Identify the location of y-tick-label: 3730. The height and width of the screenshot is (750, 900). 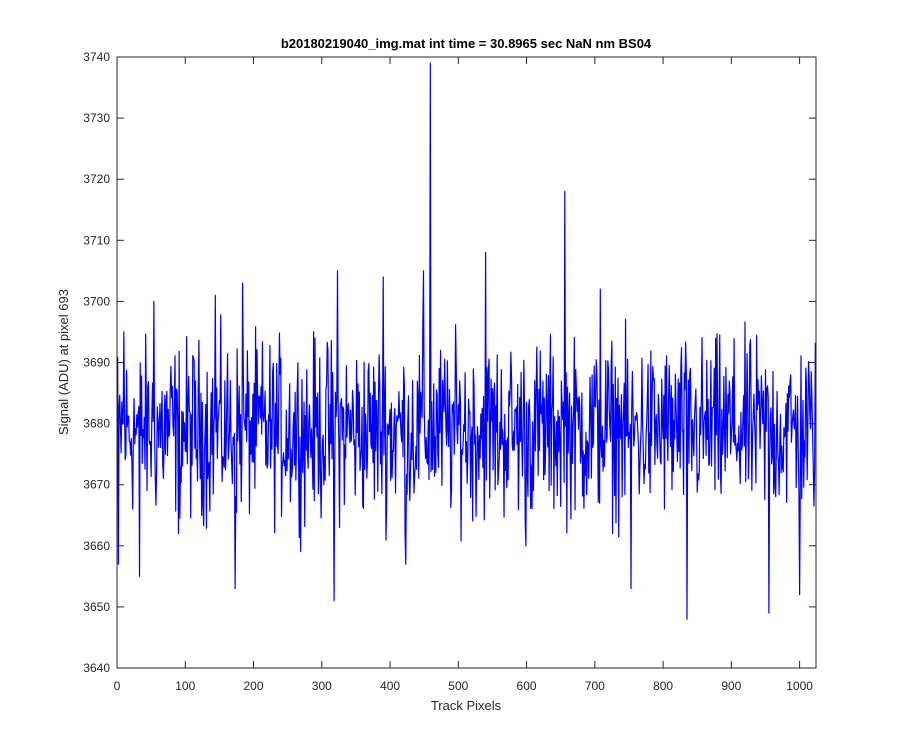
(96, 118).